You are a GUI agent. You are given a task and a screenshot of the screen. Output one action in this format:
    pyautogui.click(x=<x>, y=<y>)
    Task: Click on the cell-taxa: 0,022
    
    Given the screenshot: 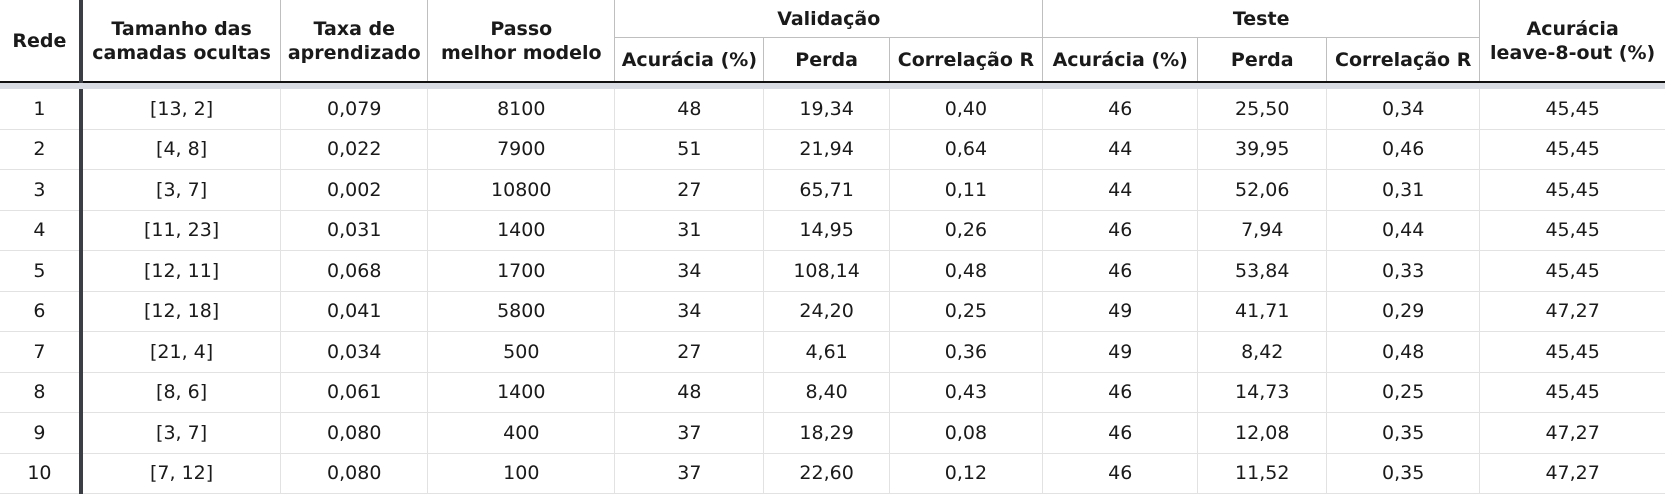 What is the action you would take?
    pyautogui.click(x=354, y=149)
    